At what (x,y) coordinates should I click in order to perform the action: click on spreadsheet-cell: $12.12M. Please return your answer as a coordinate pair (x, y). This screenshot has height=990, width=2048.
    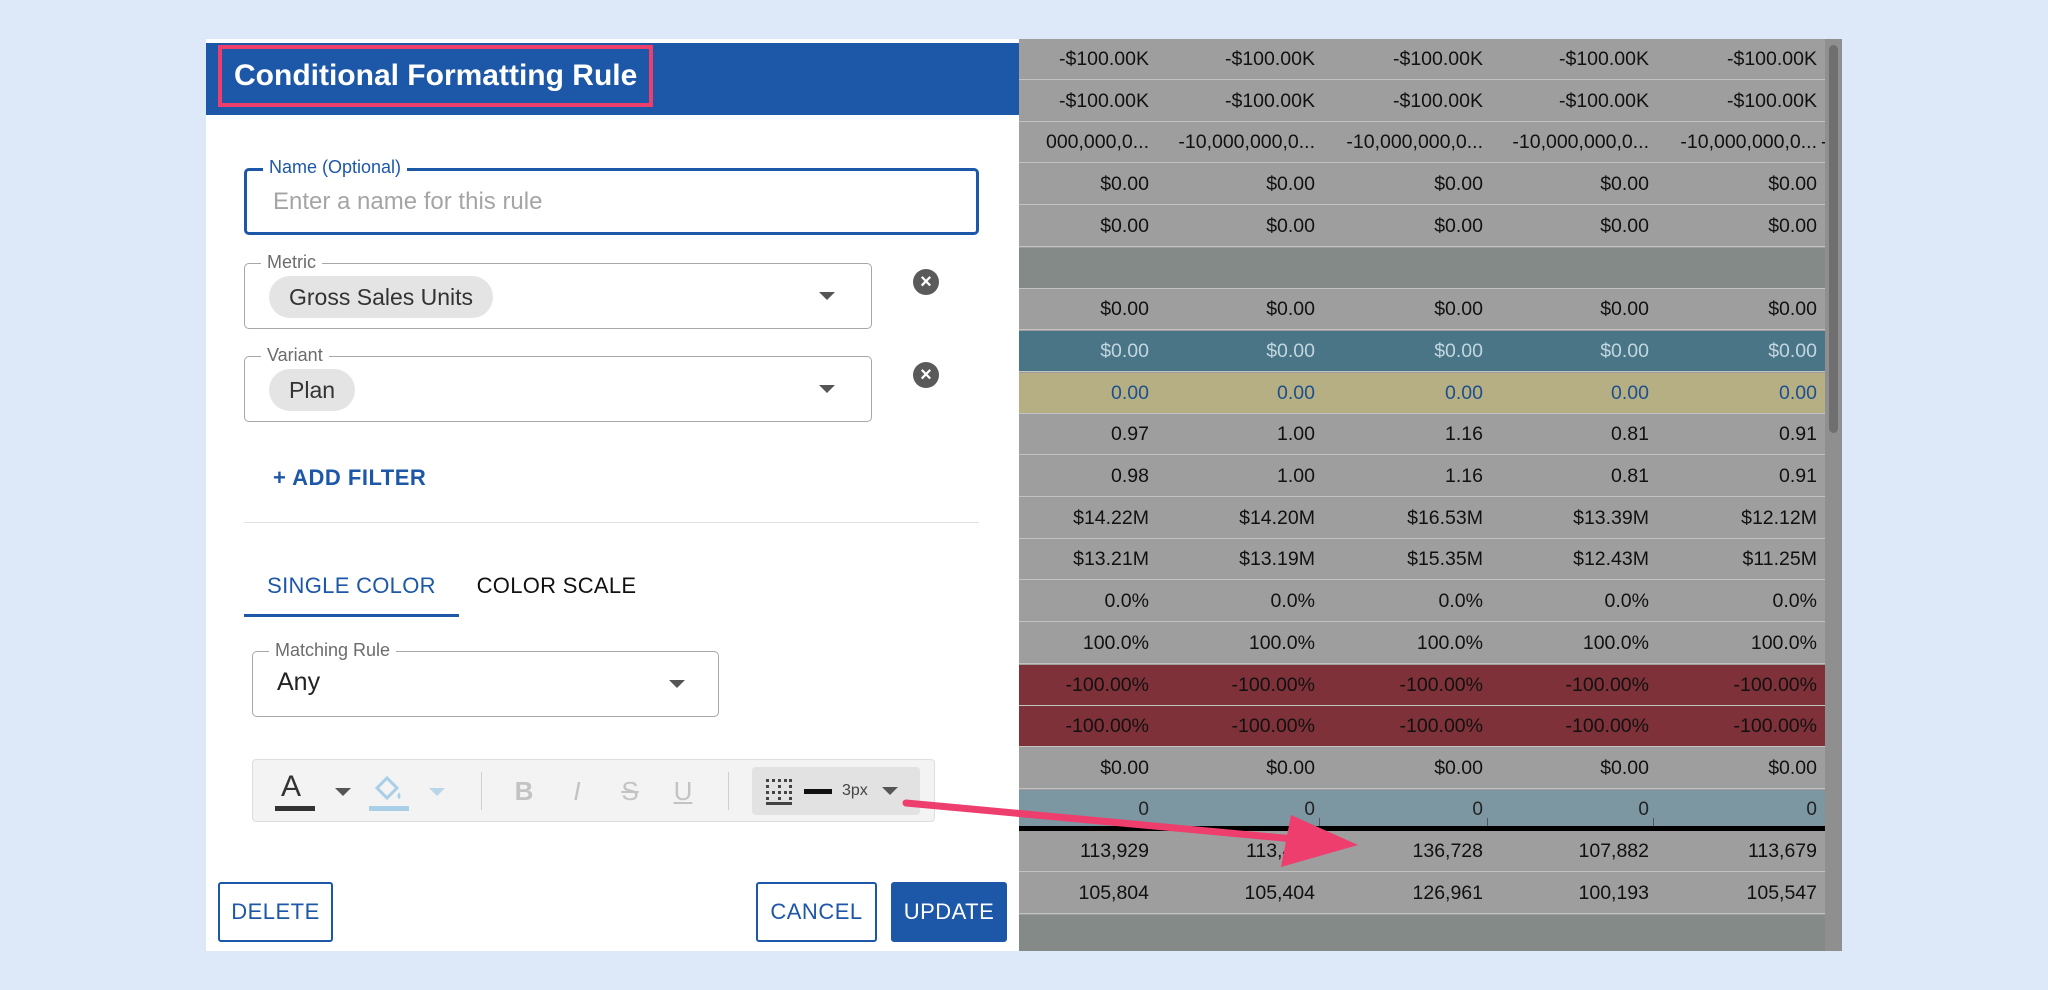
    Looking at the image, I should click on (1779, 517).